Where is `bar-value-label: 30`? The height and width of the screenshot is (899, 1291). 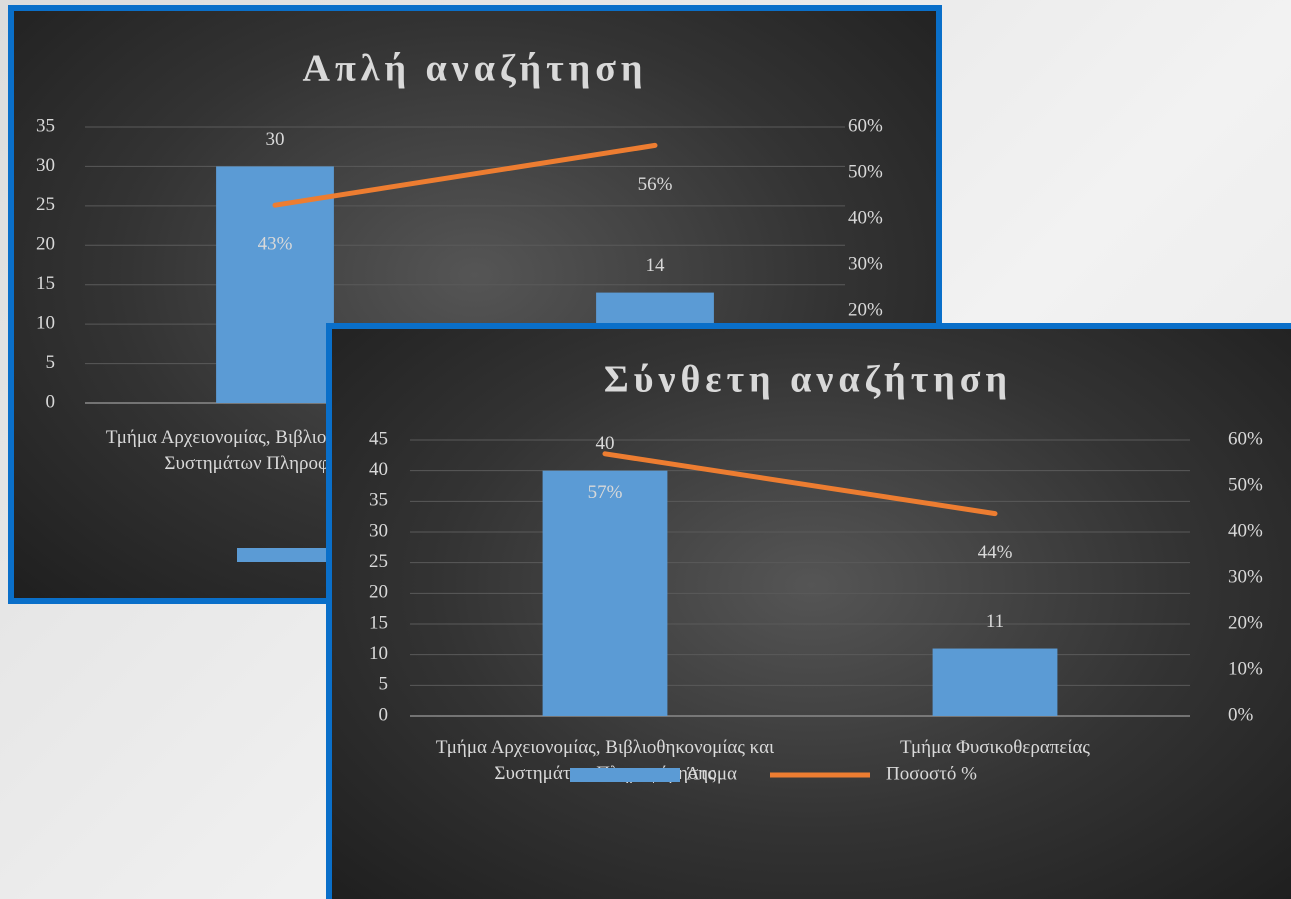
bar-value-label: 30 is located at coordinates (275, 139).